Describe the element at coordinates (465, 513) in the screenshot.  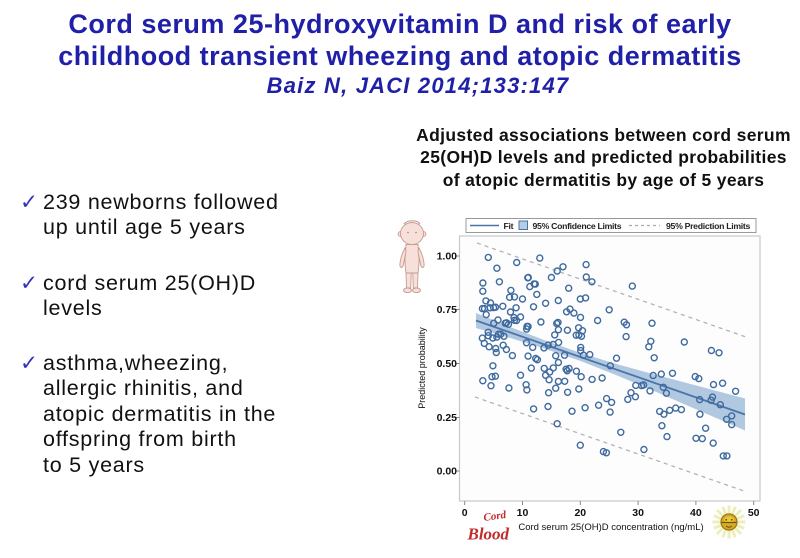
I see `svg-text: 0` at that location.